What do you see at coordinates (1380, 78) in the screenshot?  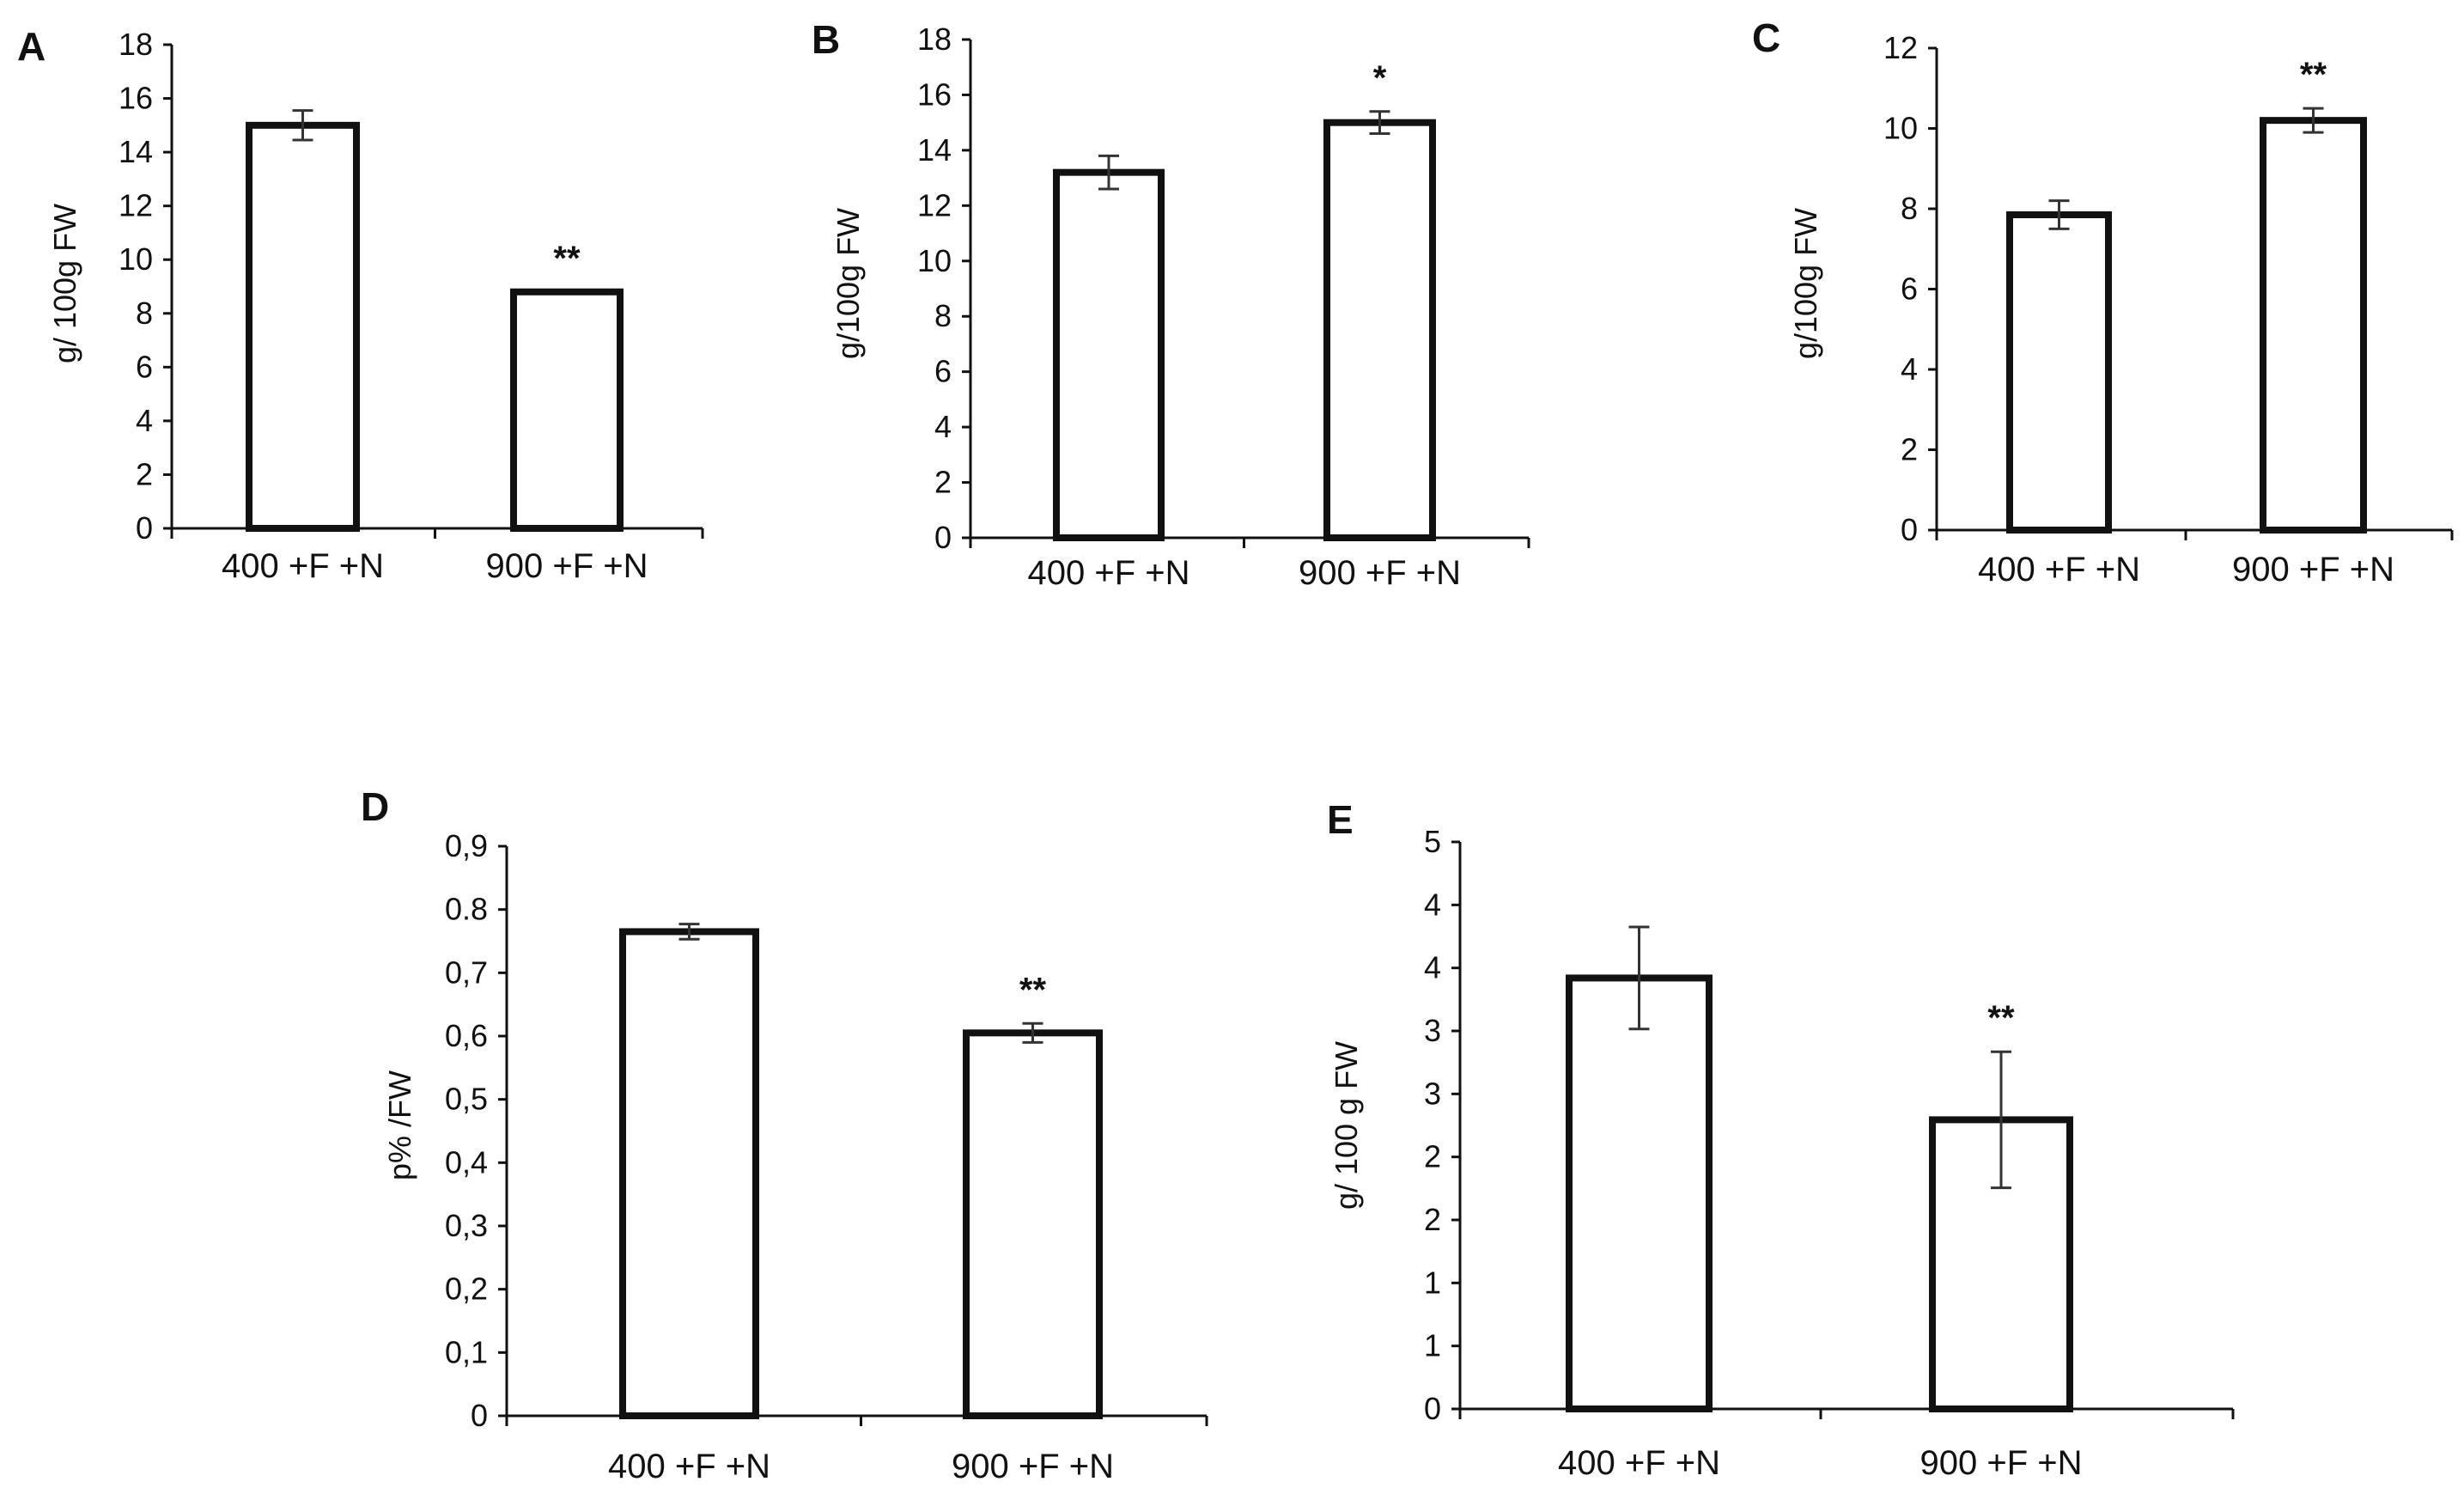 I see `significance-b-2: *` at bounding box center [1380, 78].